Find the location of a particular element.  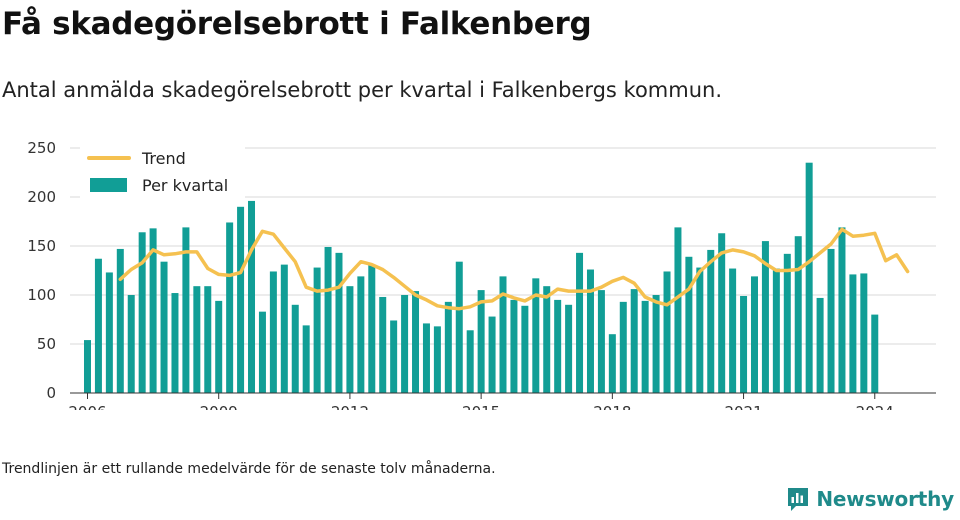

y-tick-label: 0 is located at coordinates (51, 393).